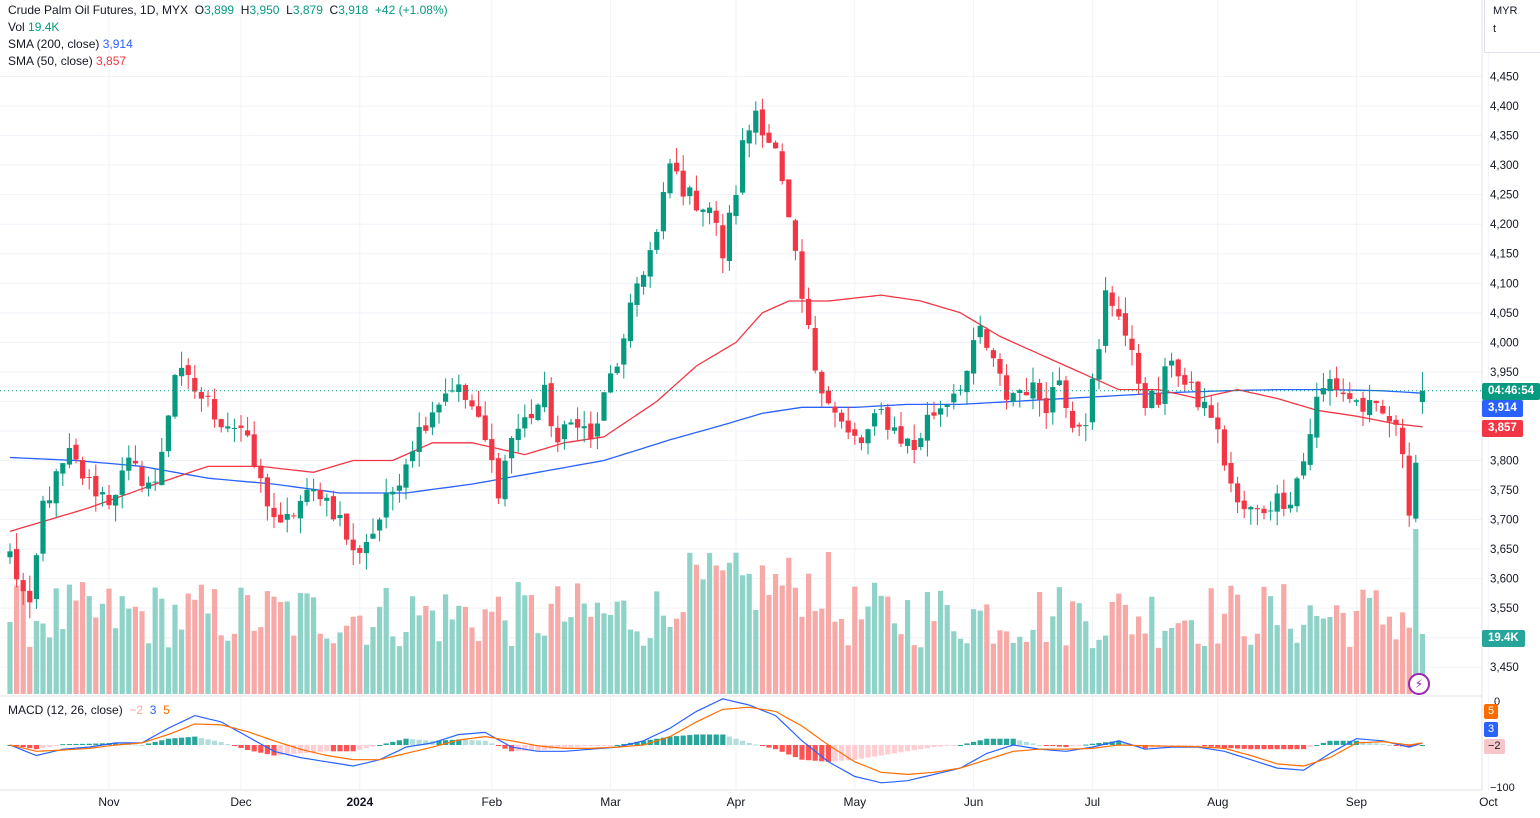  I want to click on sma50-legend: SMA (50, close) 3,857, so click(67, 61).